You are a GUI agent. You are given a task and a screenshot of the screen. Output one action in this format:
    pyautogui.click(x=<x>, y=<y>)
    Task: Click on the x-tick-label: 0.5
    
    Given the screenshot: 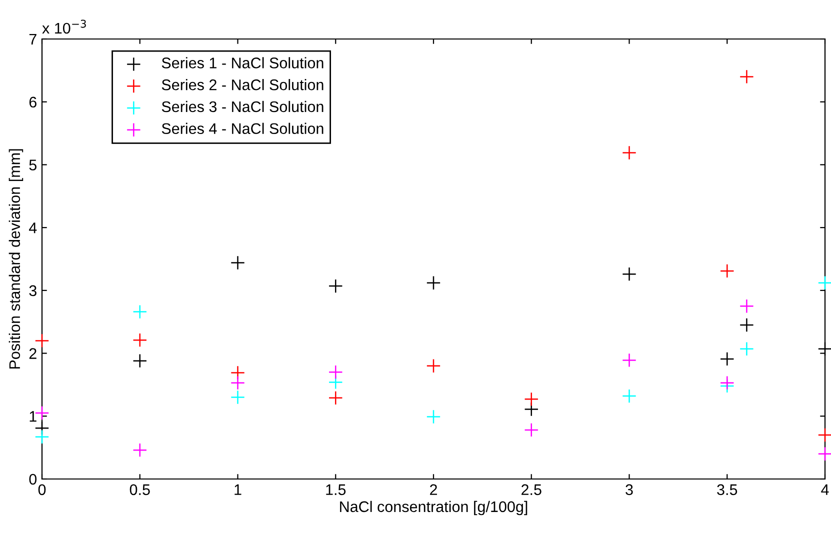 What is the action you would take?
    pyautogui.click(x=140, y=490)
    